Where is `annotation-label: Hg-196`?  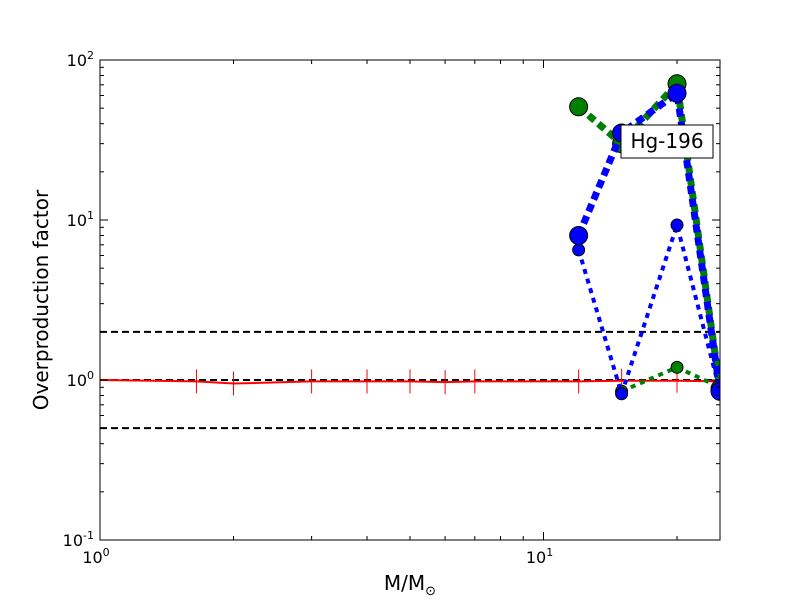 annotation-label: Hg-196 is located at coordinates (666, 141).